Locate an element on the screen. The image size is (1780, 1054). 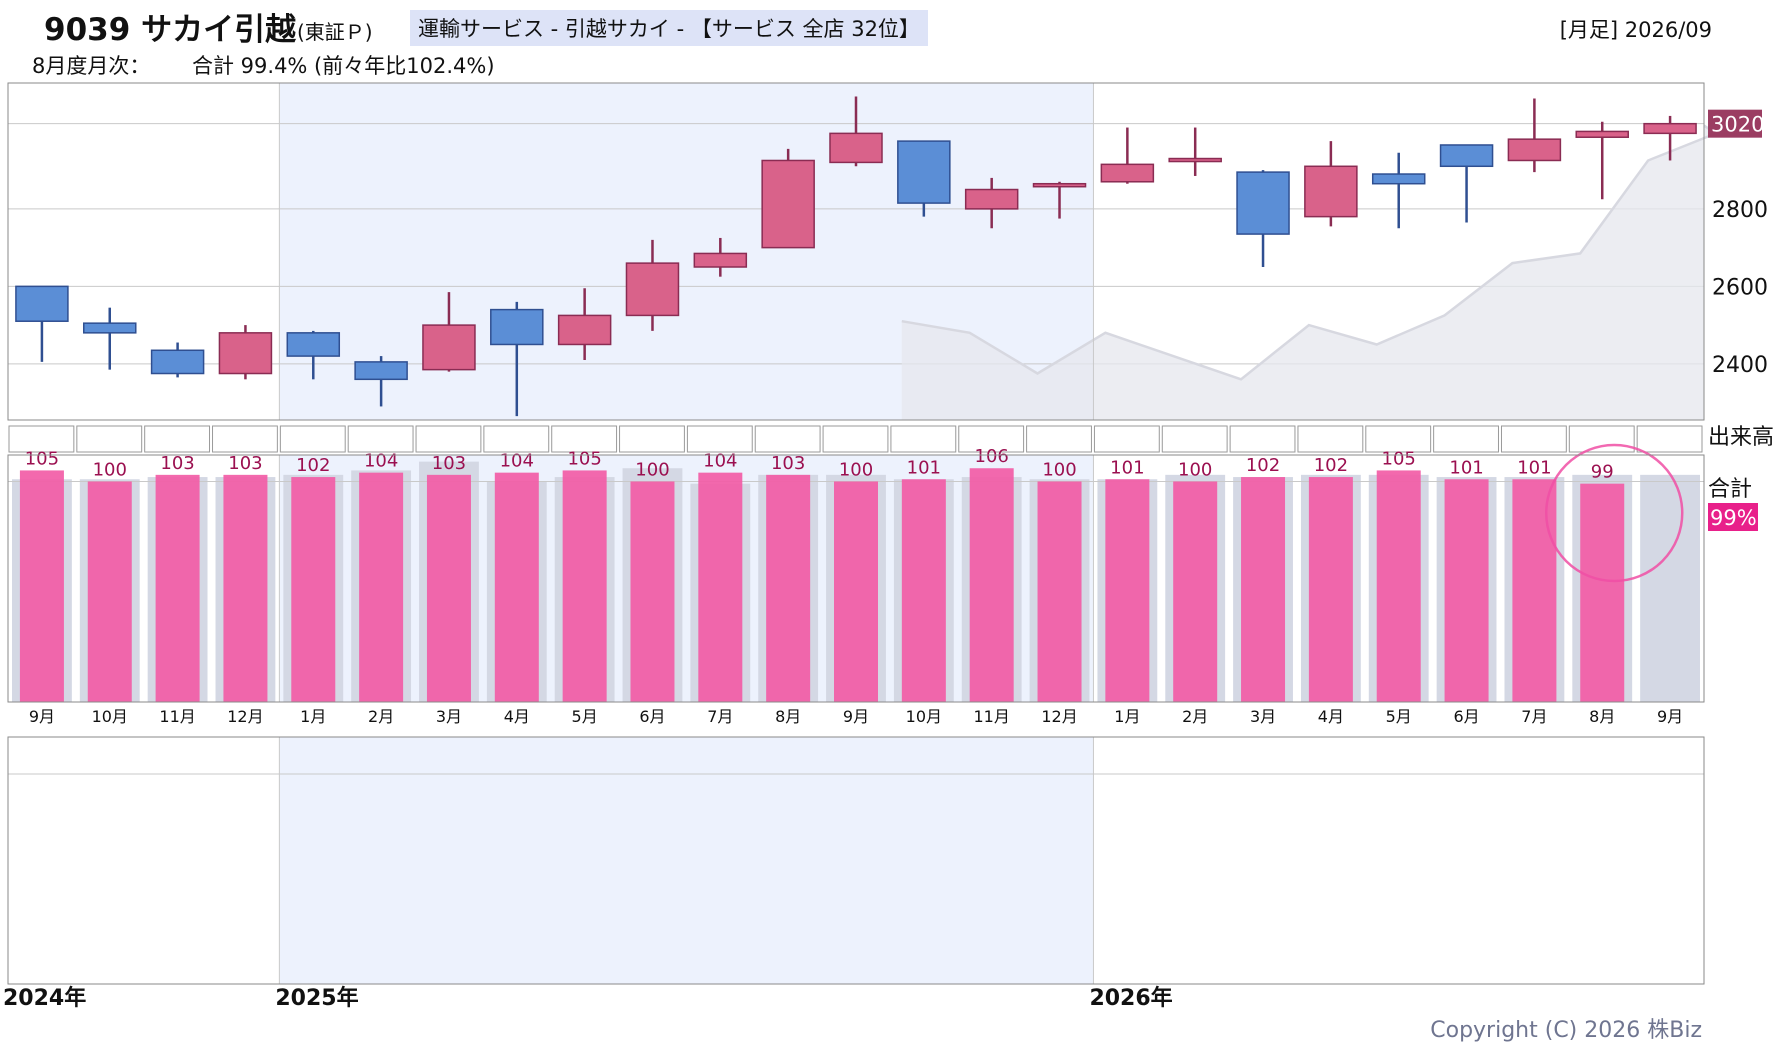
exchange-label: (東証Ｐ) is located at coordinates (335, 32).